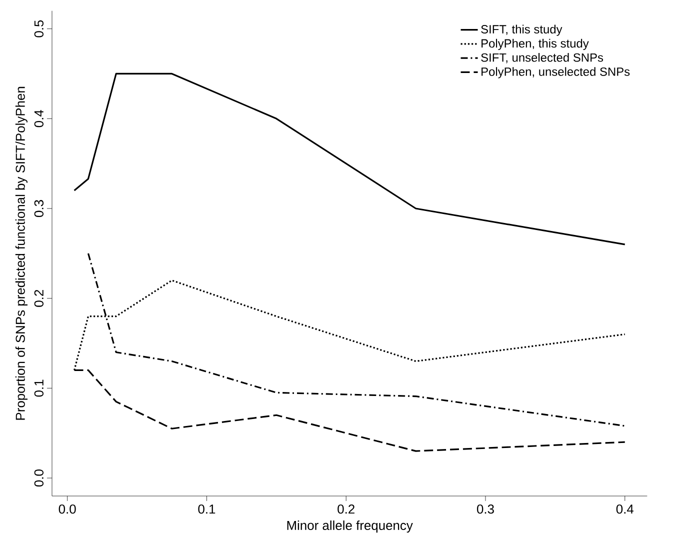 Image resolution: width=682 pixels, height=544 pixels. What do you see at coordinates (39, 29) in the screenshot?
I see `y-tick-label: 0.5` at bounding box center [39, 29].